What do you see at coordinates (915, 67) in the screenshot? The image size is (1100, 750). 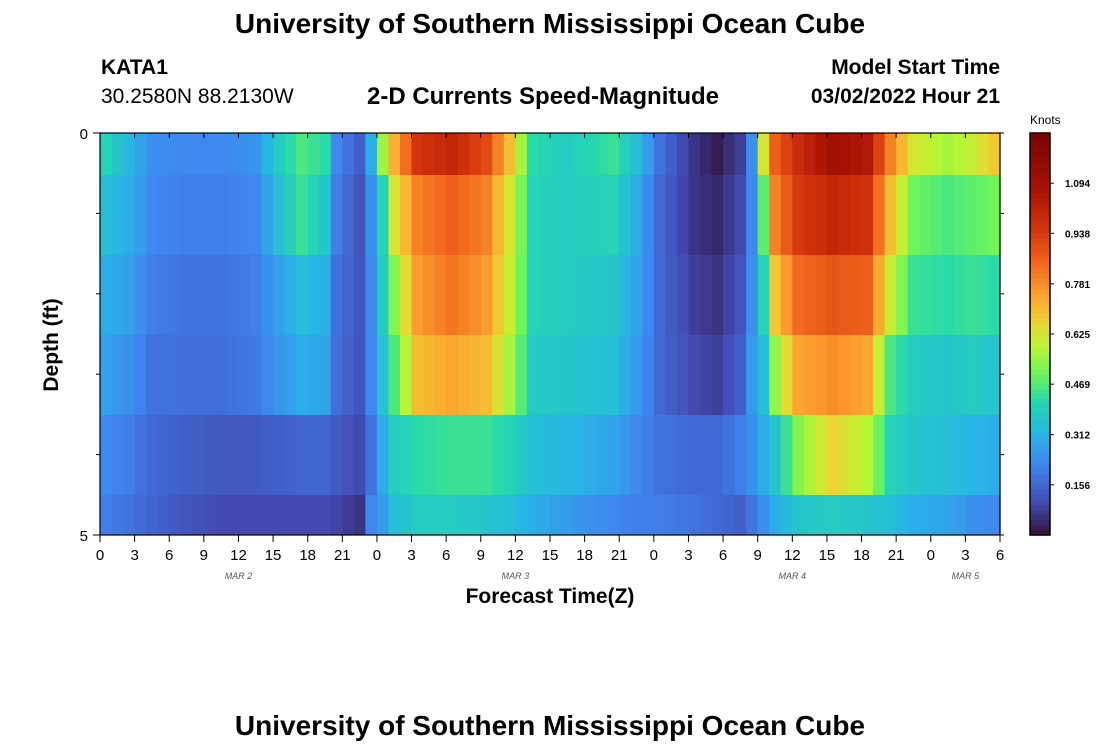 I see `model-start-label: Model Start Time` at bounding box center [915, 67].